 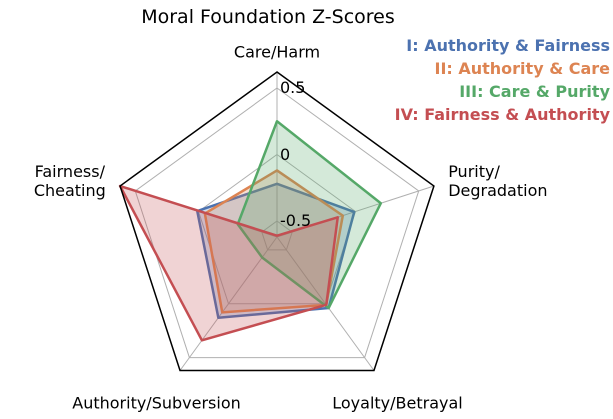 I want to click on axis-label: Purity/ Degradation, so click(x=498, y=181).